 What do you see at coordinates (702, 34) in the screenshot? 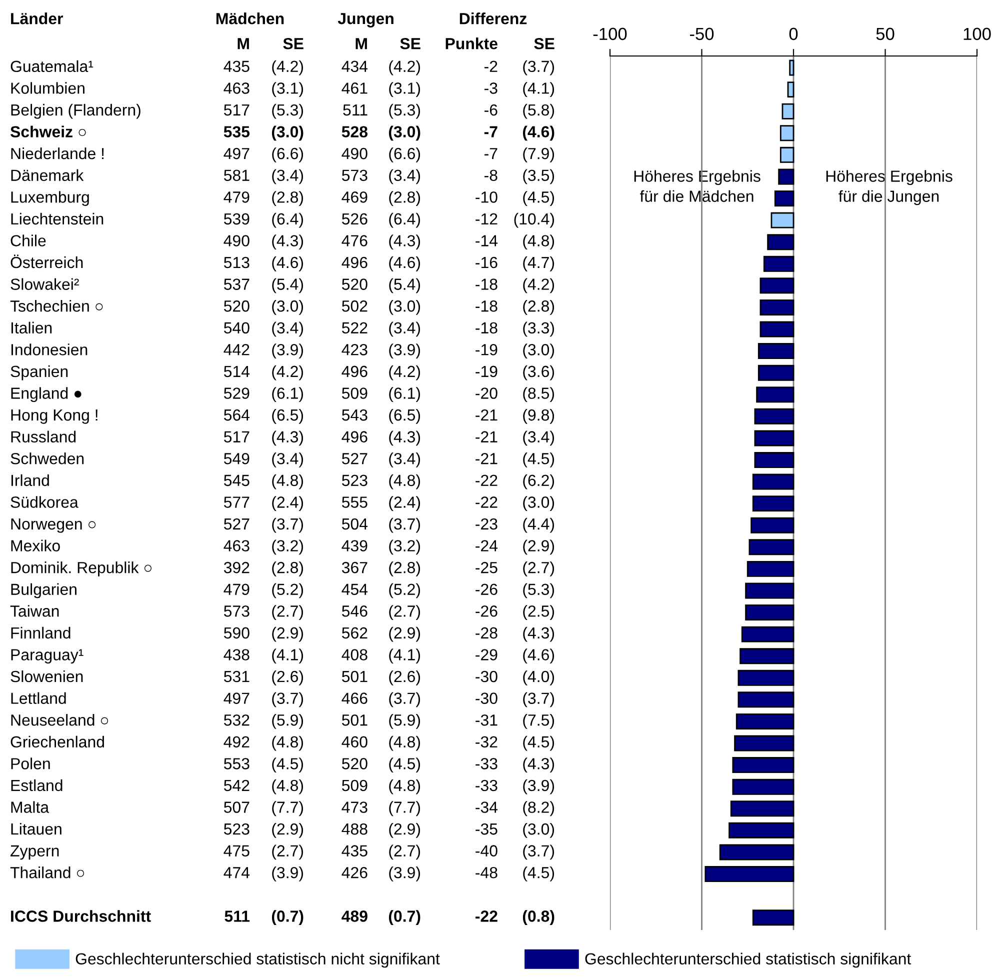
I see `x2-tick-label: -50` at bounding box center [702, 34].